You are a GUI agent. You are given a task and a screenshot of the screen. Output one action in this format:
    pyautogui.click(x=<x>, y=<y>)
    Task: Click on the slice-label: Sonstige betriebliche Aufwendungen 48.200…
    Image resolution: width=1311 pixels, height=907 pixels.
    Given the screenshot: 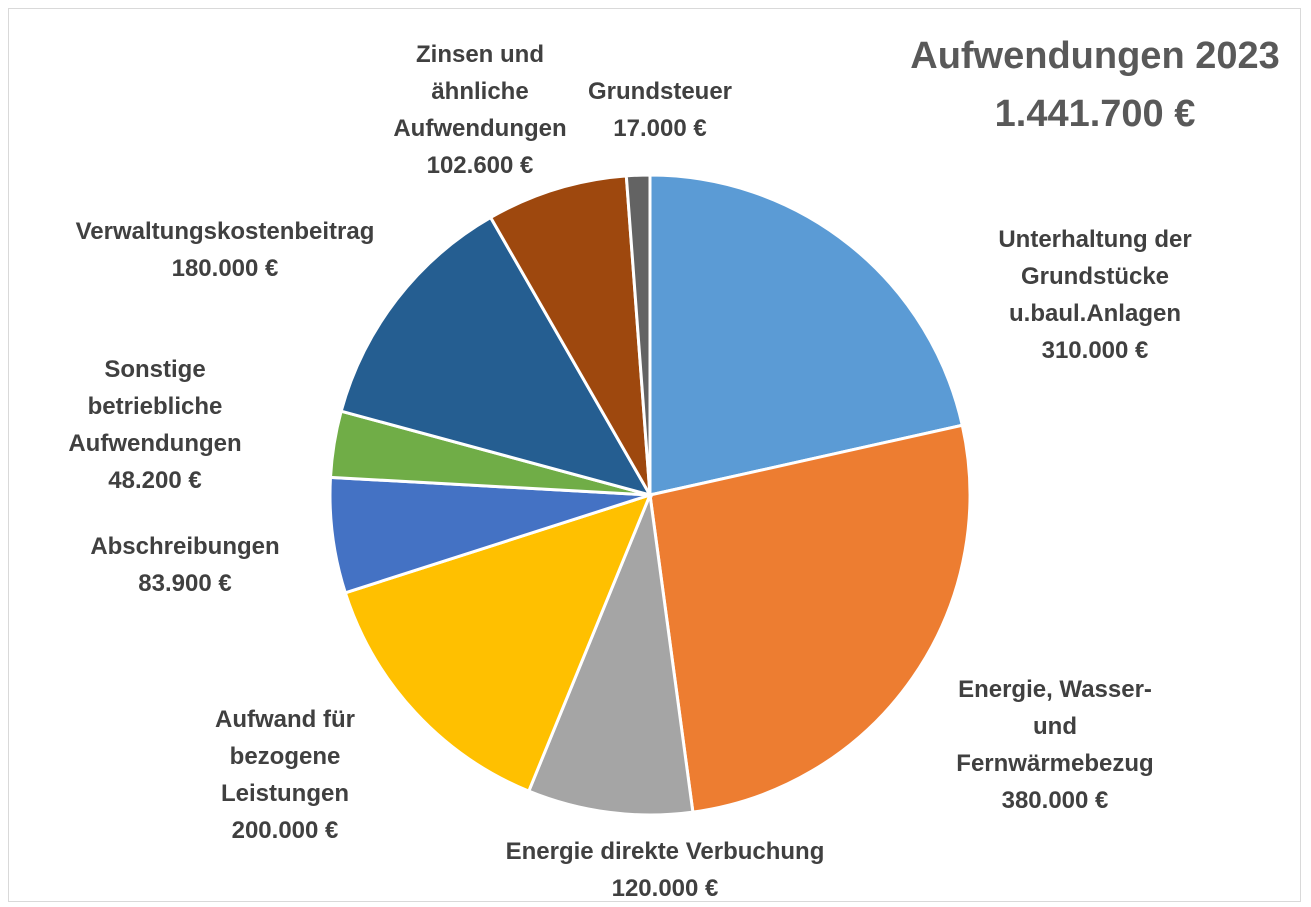 What is the action you would take?
    pyautogui.click(x=155, y=425)
    